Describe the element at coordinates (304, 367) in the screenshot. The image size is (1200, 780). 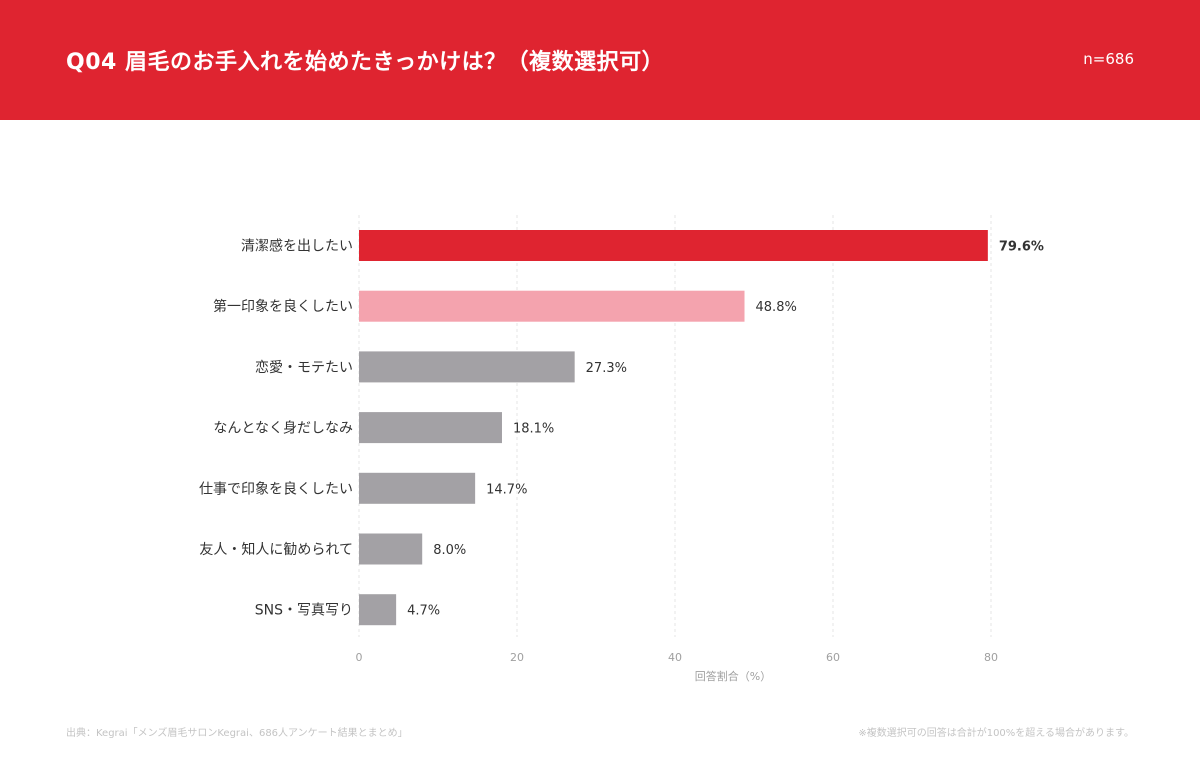
I see `category-label: 恋愛・モテたい` at that location.